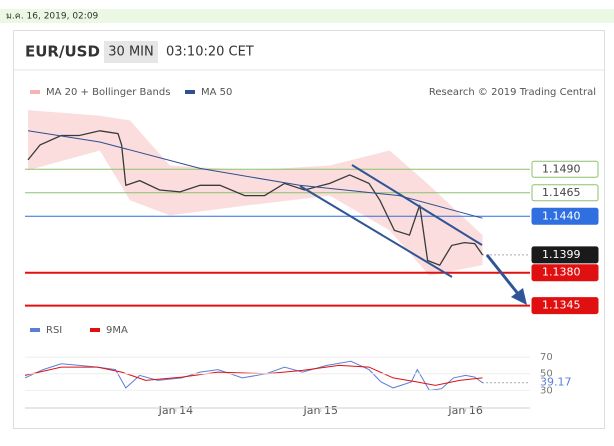  What do you see at coordinates (464, 410) in the screenshot?
I see `x-tick-label: Jan 16` at bounding box center [464, 410].